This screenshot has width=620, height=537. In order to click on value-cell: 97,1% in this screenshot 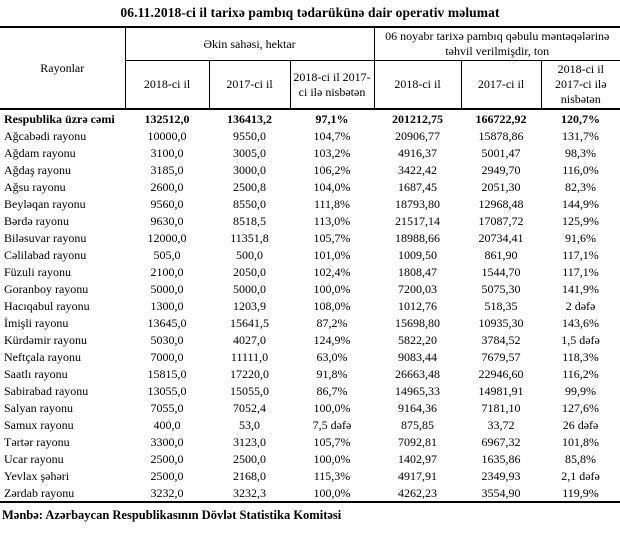, I will do `click(332, 118)`.